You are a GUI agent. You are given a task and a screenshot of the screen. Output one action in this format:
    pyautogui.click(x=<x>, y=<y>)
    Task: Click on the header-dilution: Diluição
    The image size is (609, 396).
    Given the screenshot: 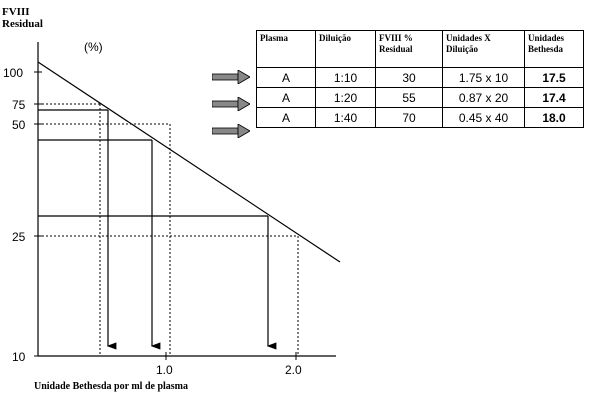 What is the action you would take?
    pyautogui.click(x=345, y=49)
    